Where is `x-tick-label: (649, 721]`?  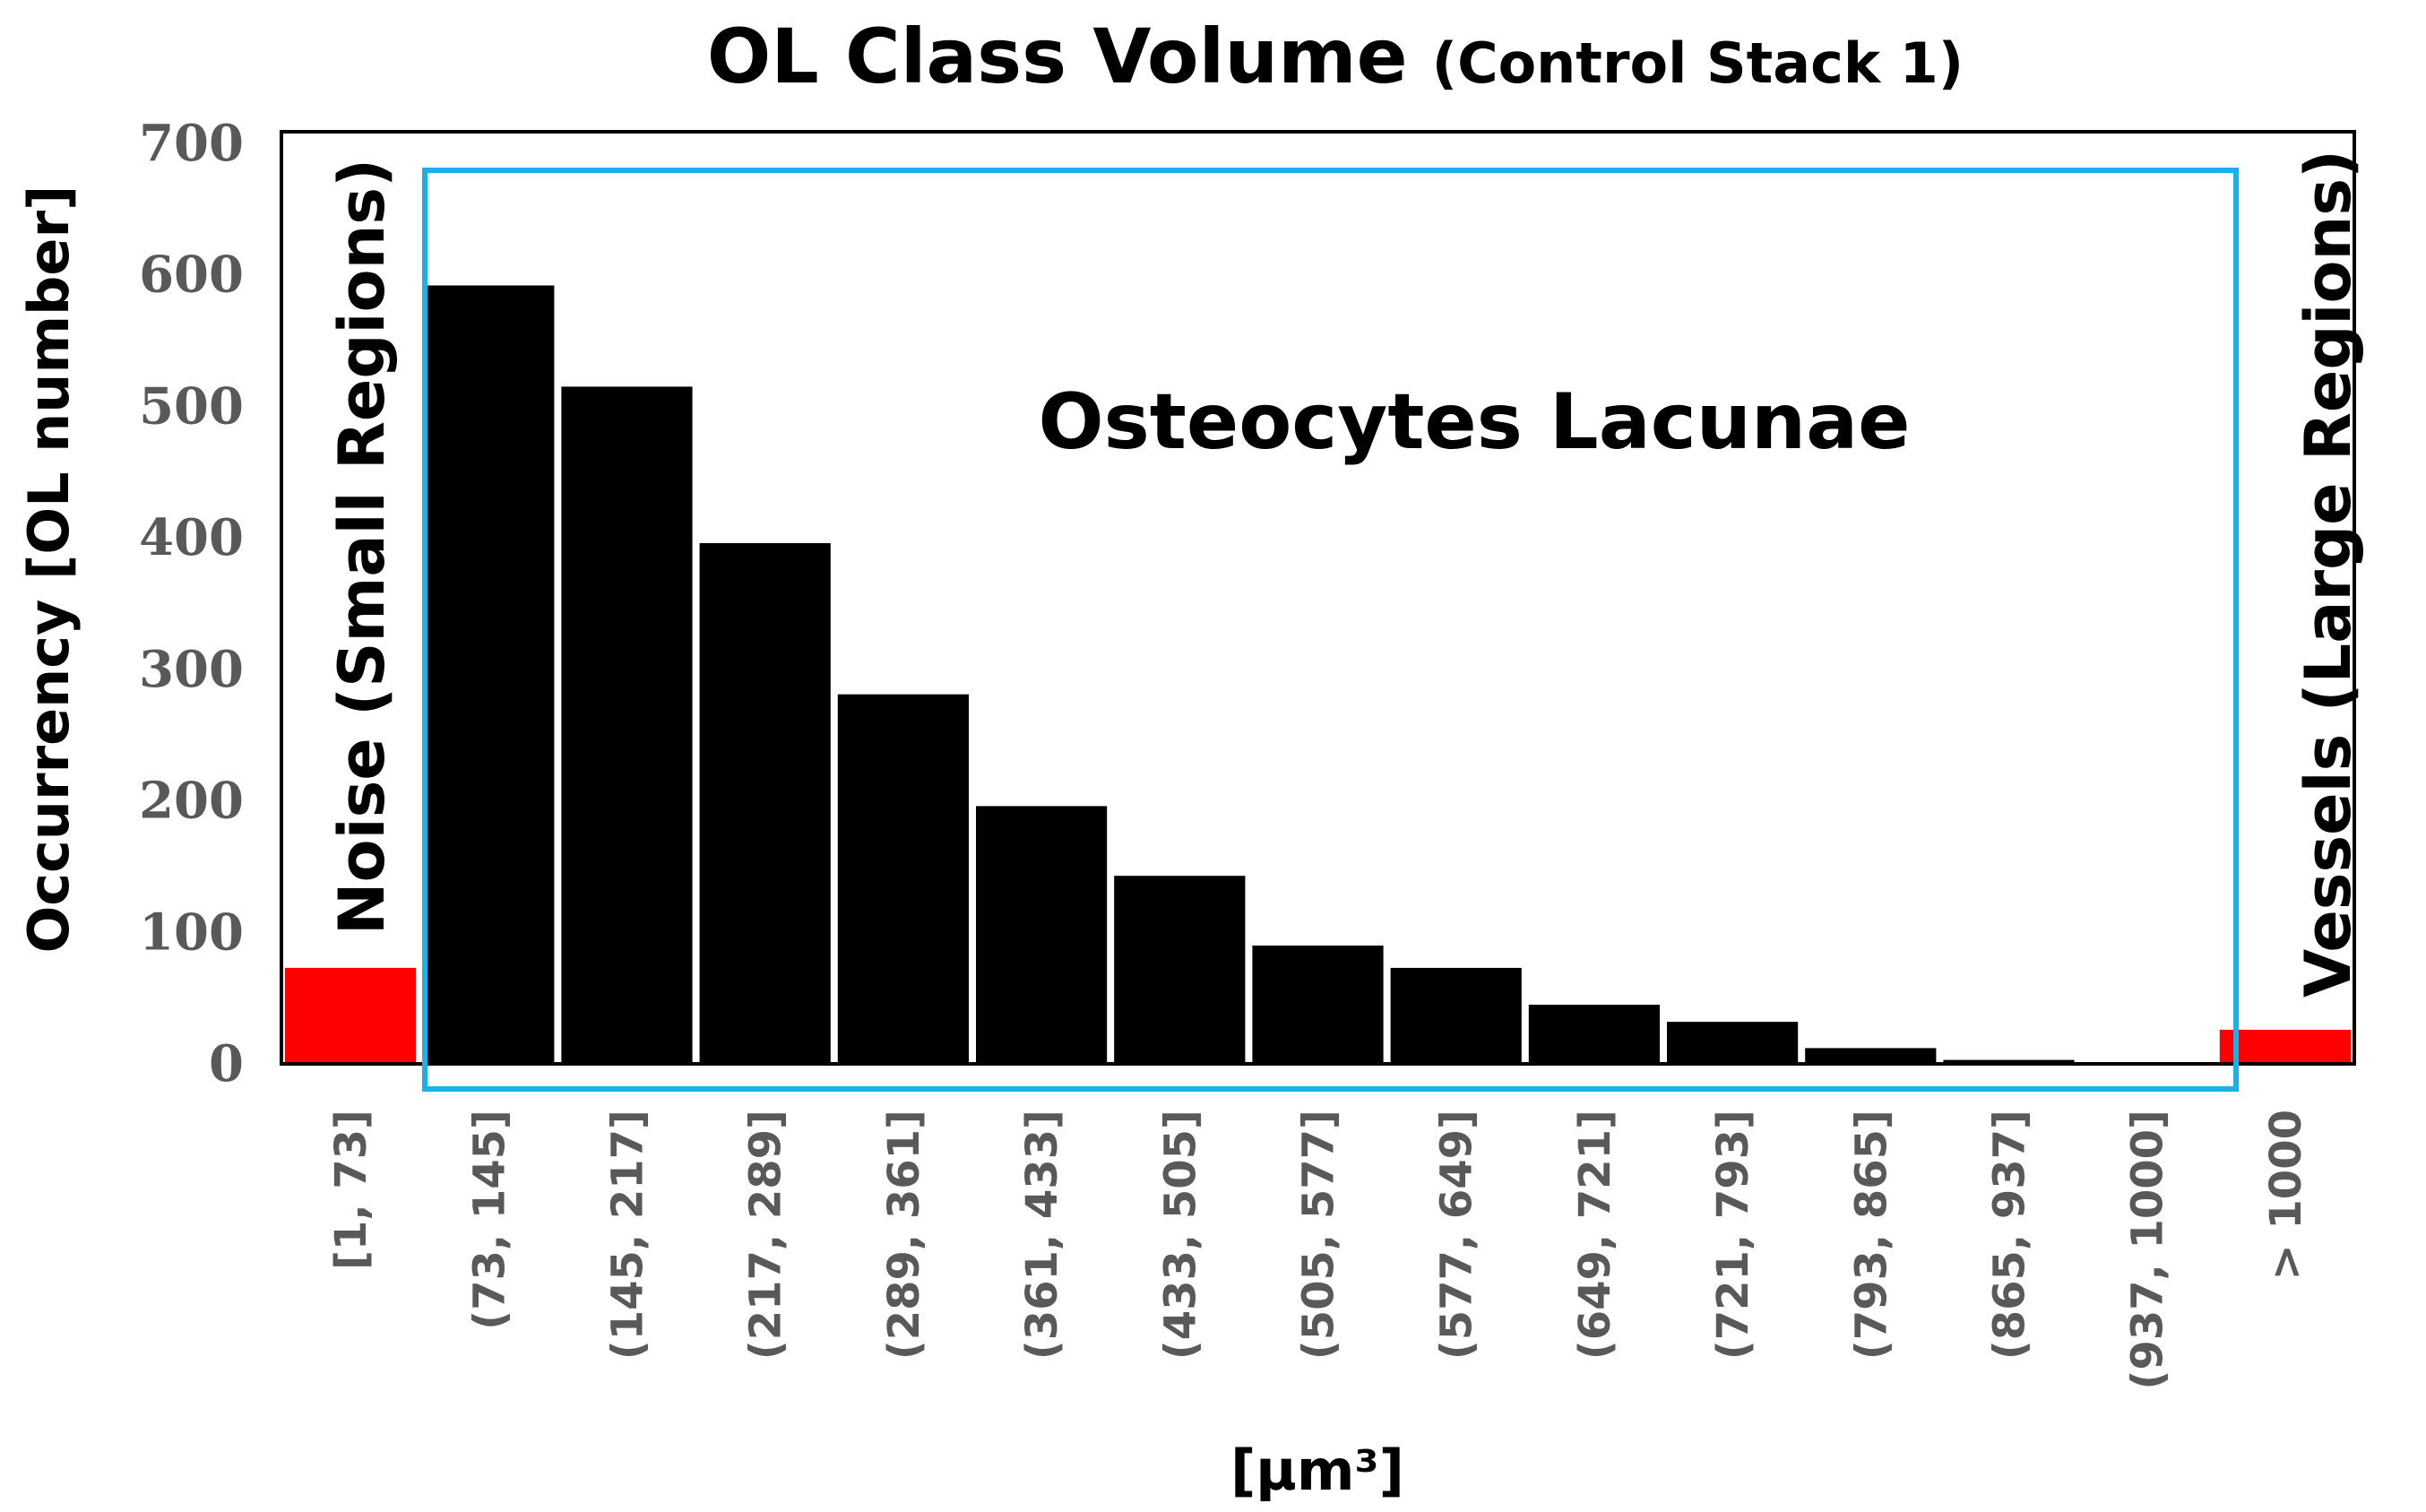
x-tick-label: (649, 721] is located at coordinates (1595, 1235).